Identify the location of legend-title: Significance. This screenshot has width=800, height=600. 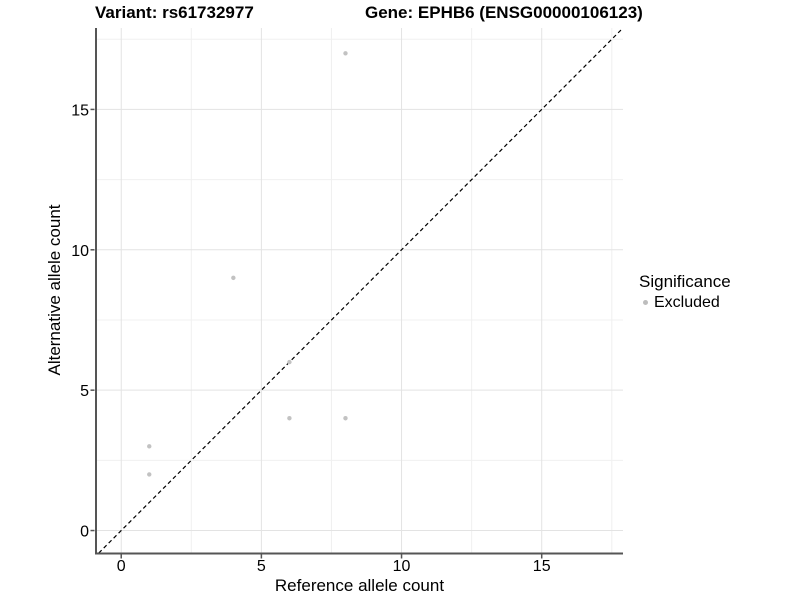
(685, 281).